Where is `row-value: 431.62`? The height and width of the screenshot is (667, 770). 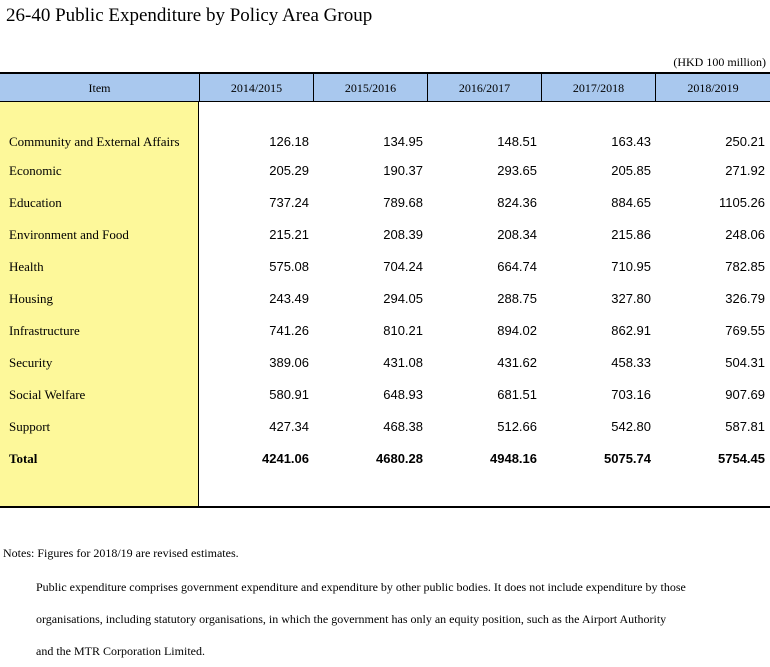
row-value: 431.62 is located at coordinates (517, 362).